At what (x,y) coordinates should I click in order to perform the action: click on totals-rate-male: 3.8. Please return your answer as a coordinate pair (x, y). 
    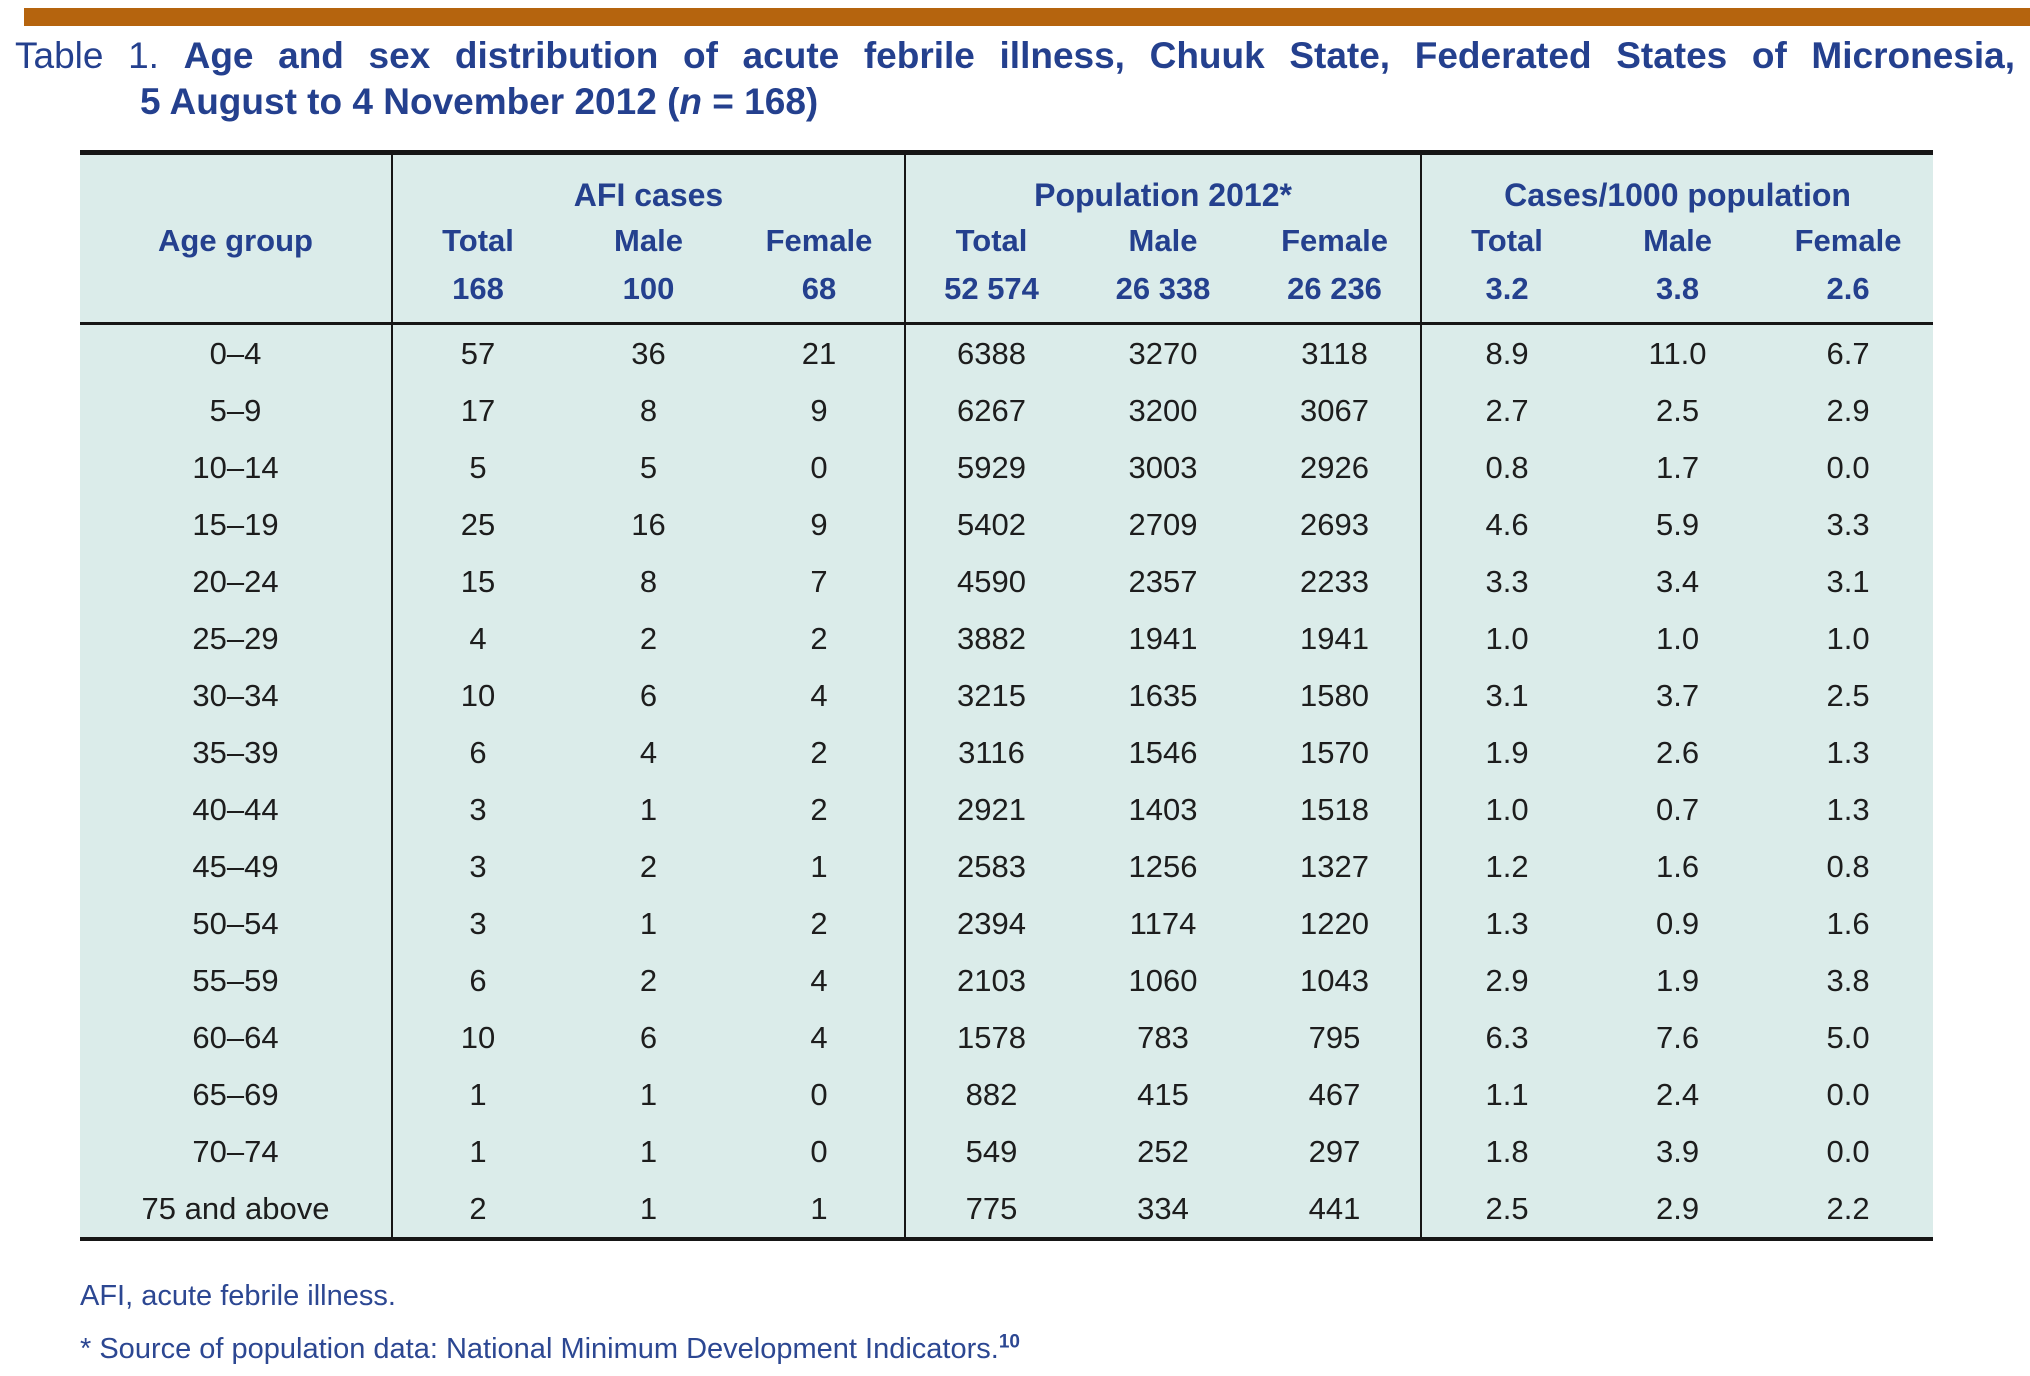
    Looking at the image, I should click on (1678, 297).